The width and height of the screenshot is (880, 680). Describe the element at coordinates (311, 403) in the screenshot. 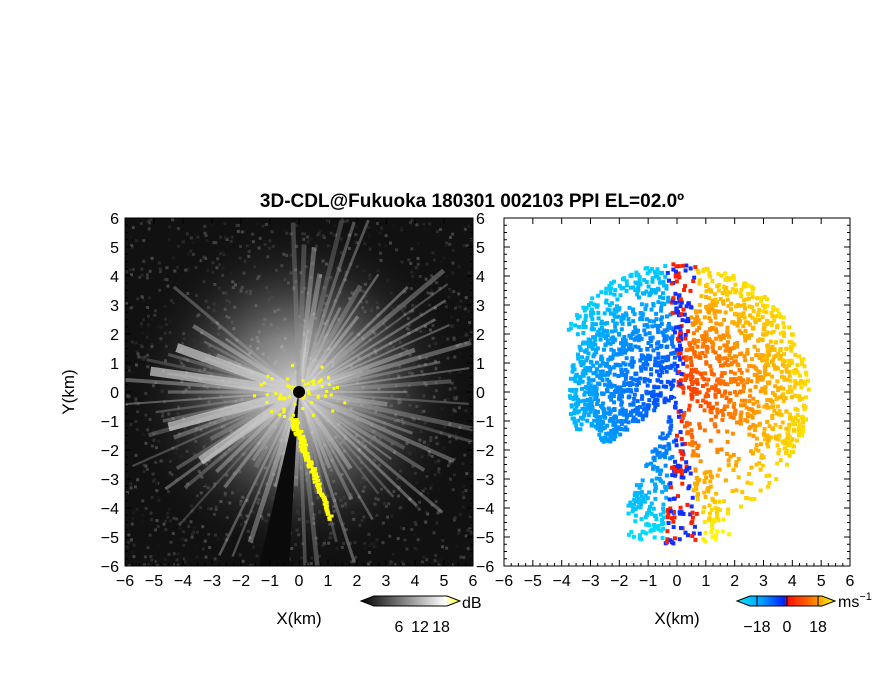

I see `high-intensity-echo` at that location.